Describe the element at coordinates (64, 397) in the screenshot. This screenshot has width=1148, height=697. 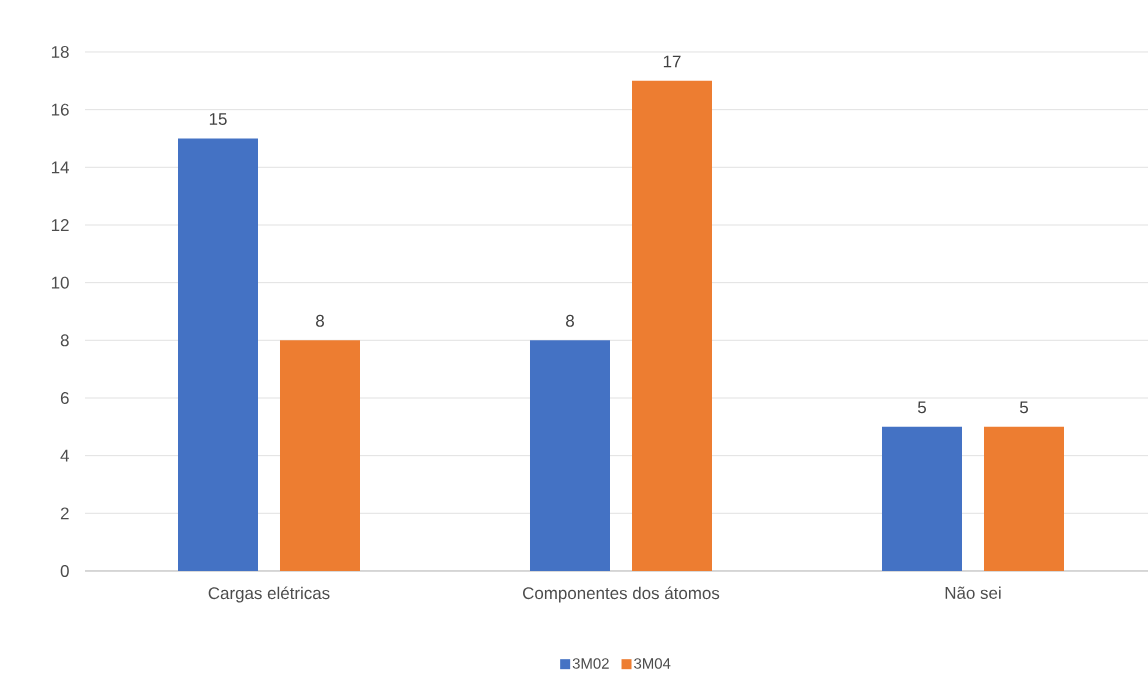
I see `y-tick-label: 6` at that location.